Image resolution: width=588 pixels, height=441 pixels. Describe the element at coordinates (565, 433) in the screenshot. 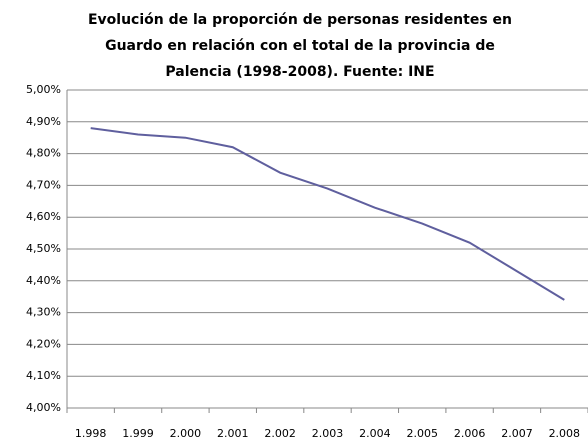

I see `x-tick-label: 2.008` at that location.